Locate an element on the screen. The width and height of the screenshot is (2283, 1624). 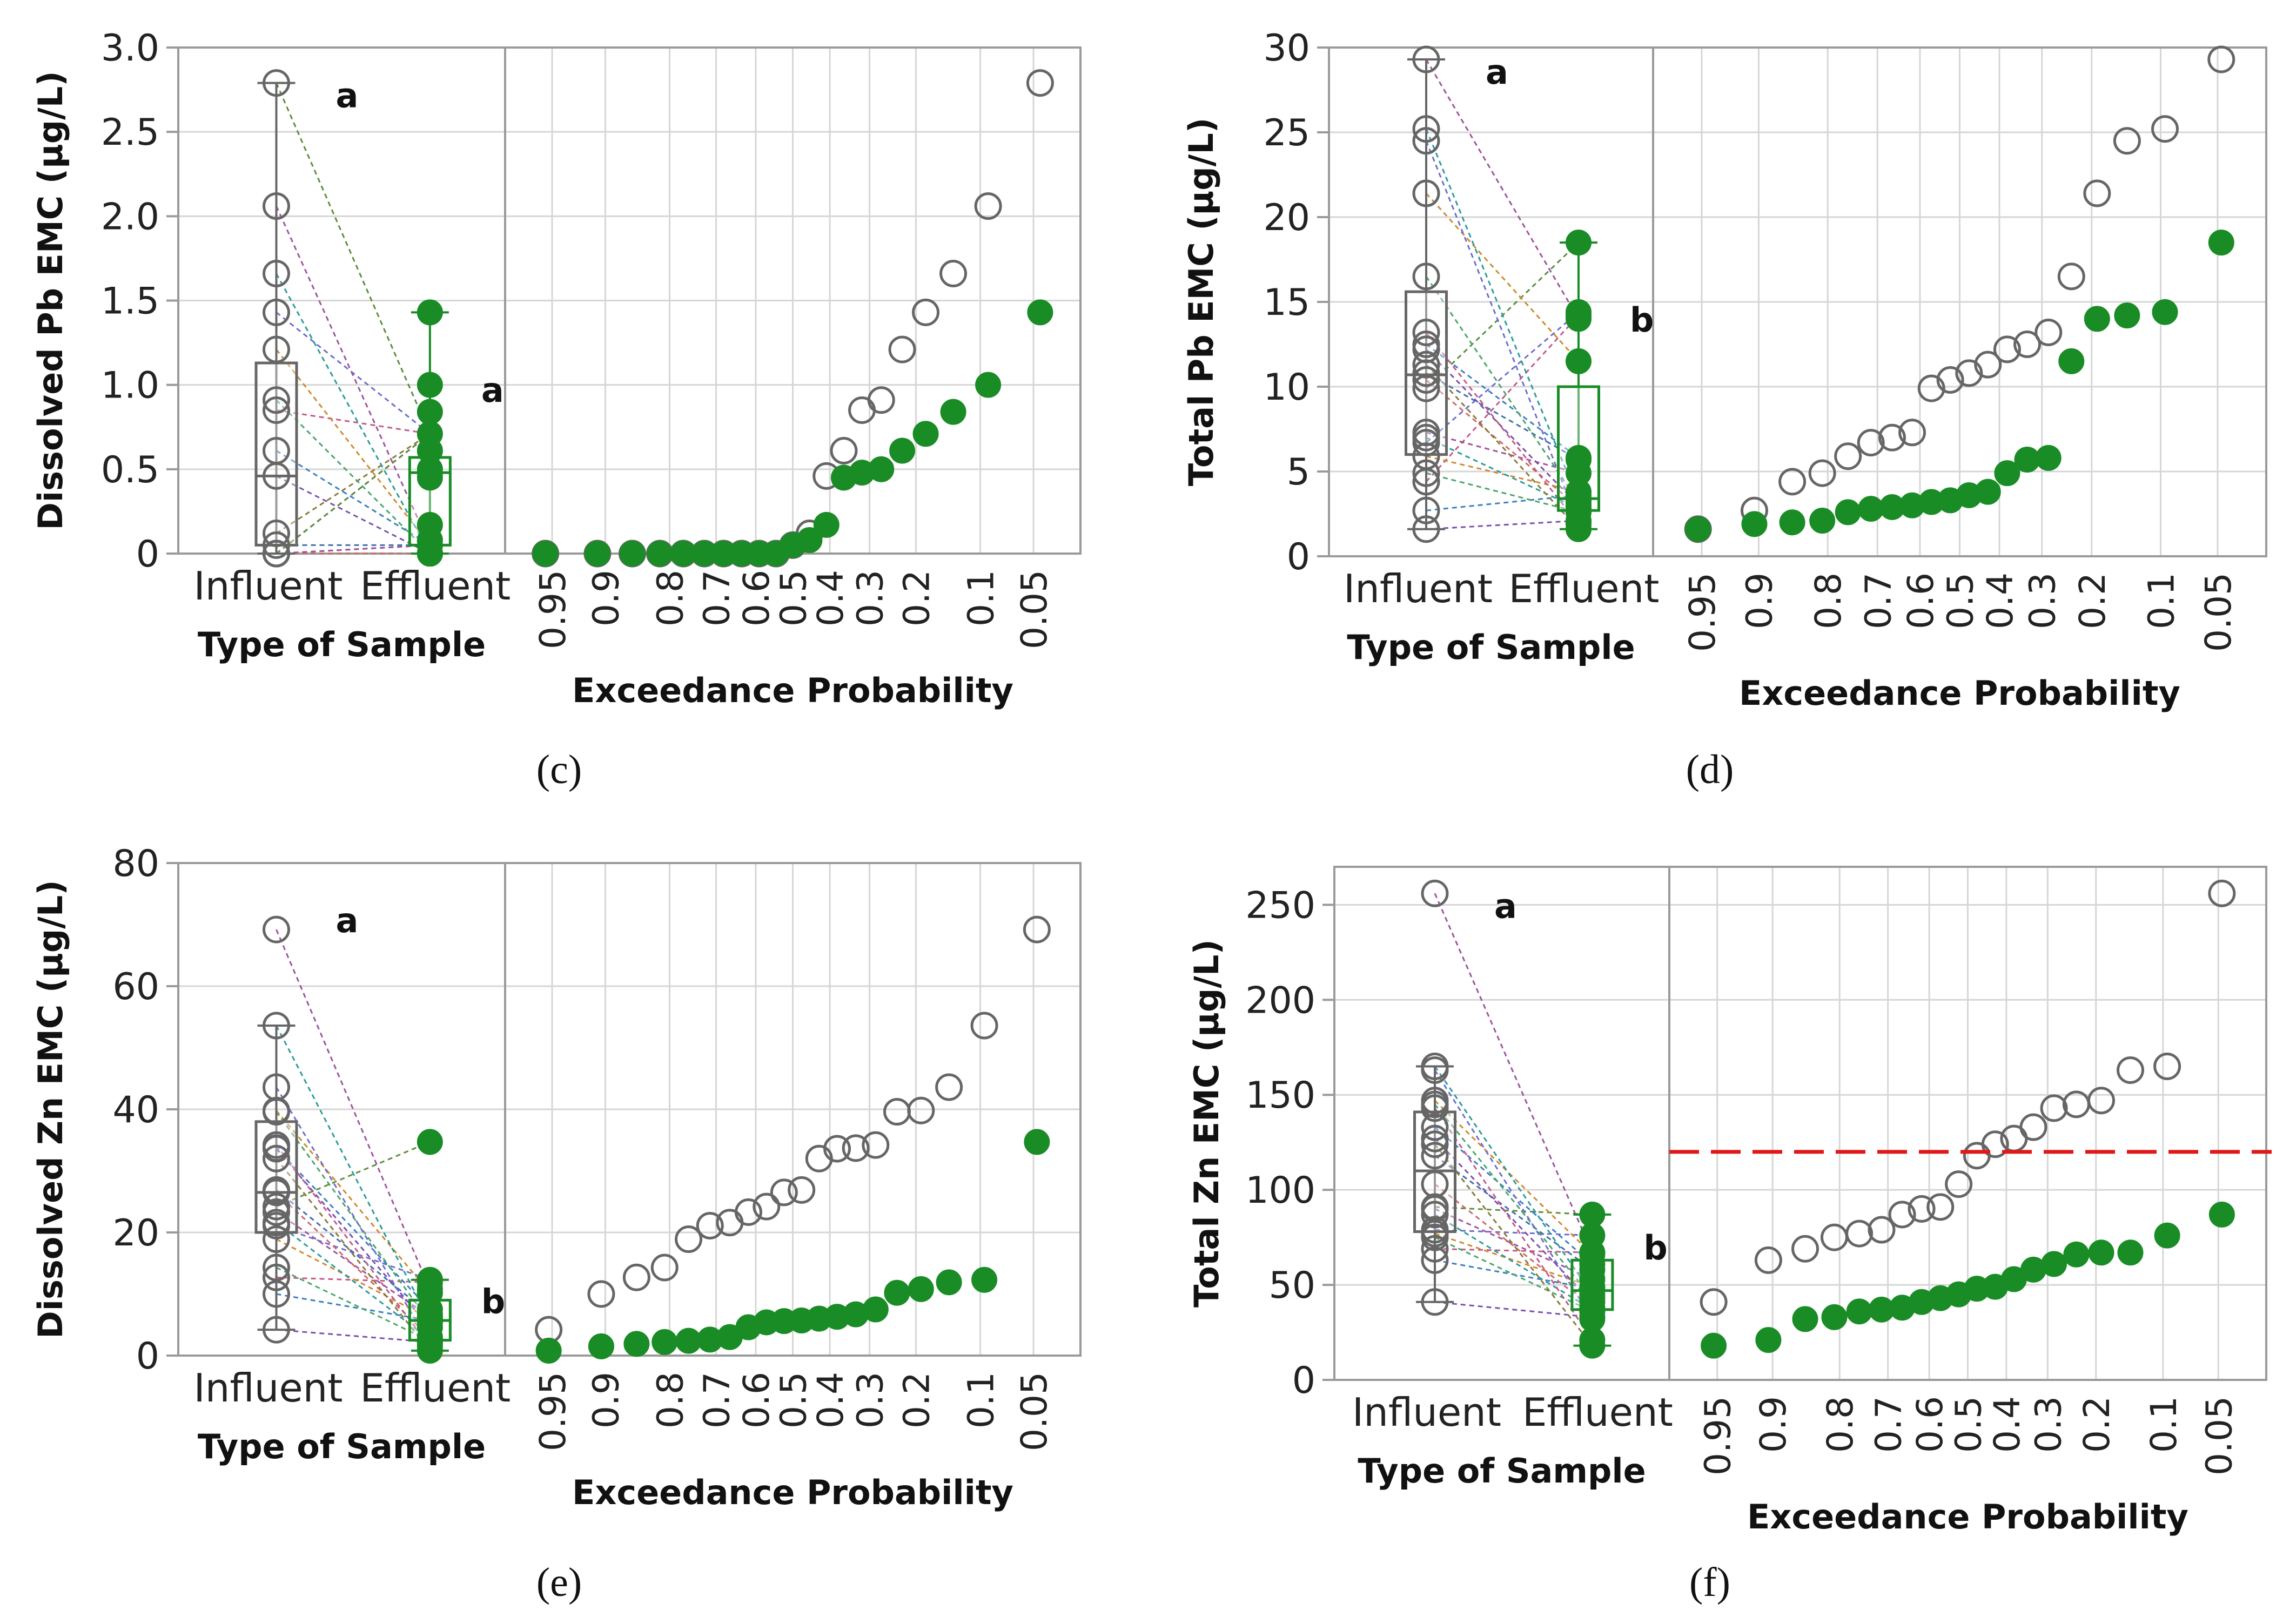
y-tick-label: 0.5 is located at coordinates (130, 470).